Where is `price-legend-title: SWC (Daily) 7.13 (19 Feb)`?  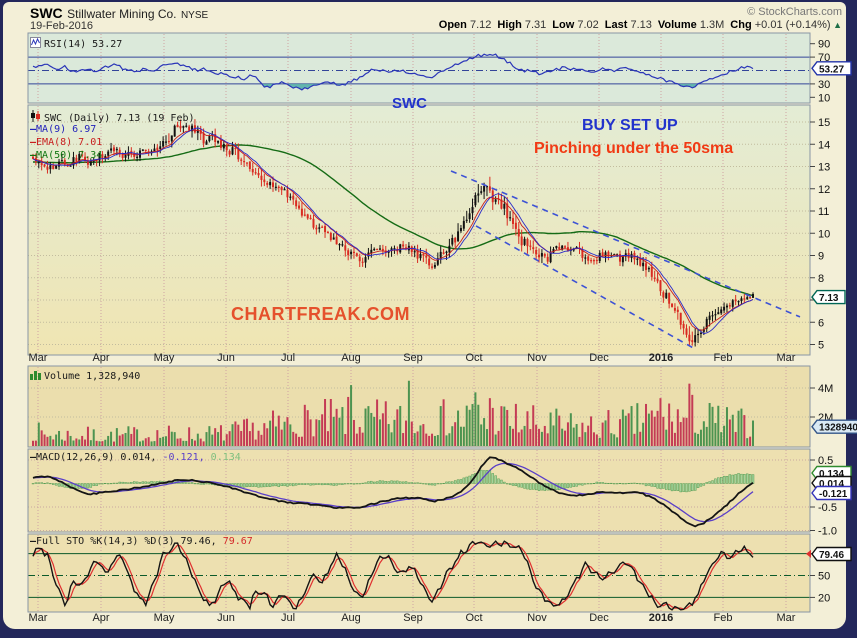
price-legend-title: SWC (Daily) 7.13 (19 Feb) is located at coordinates (112, 117).